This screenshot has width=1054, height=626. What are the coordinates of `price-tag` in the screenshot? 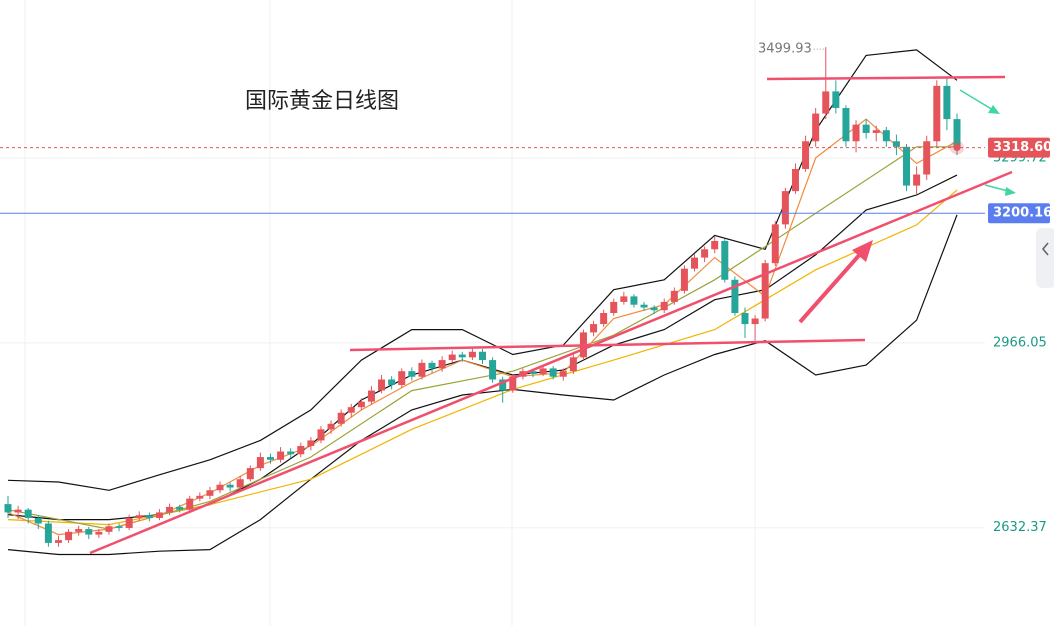 It's located at (1019, 213).